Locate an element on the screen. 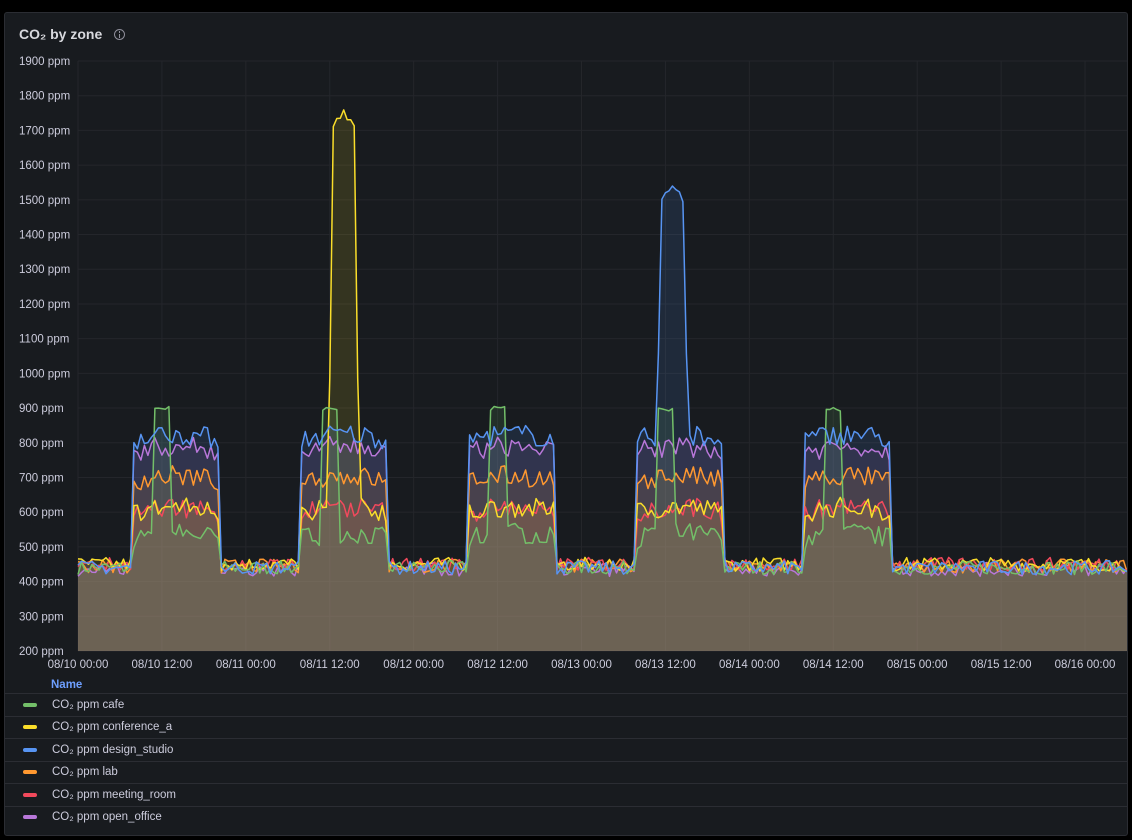 The width and height of the screenshot is (1132, 840). legend-label: CO₂ ppm meeting_room is located at coordinates (114, 794).